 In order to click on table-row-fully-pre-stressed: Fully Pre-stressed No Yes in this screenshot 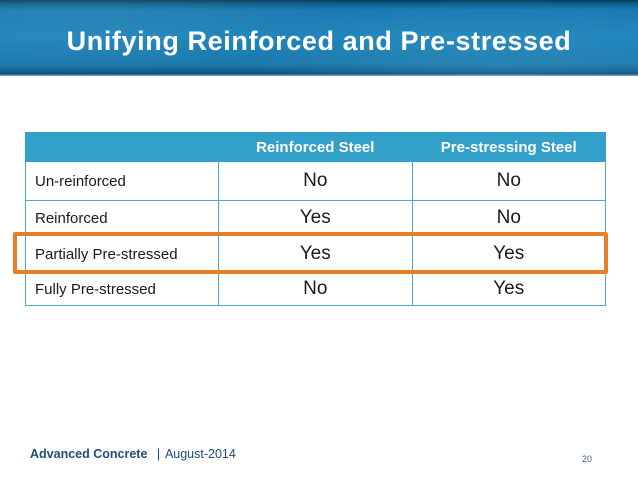, I will do `click(315, 289)`.